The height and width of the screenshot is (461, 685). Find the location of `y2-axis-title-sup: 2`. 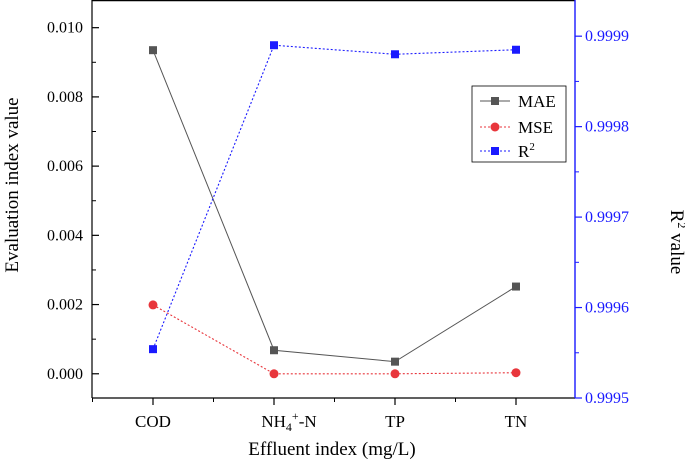

y2-axis-title-sup: 2 is located at coordinates (680, 225).